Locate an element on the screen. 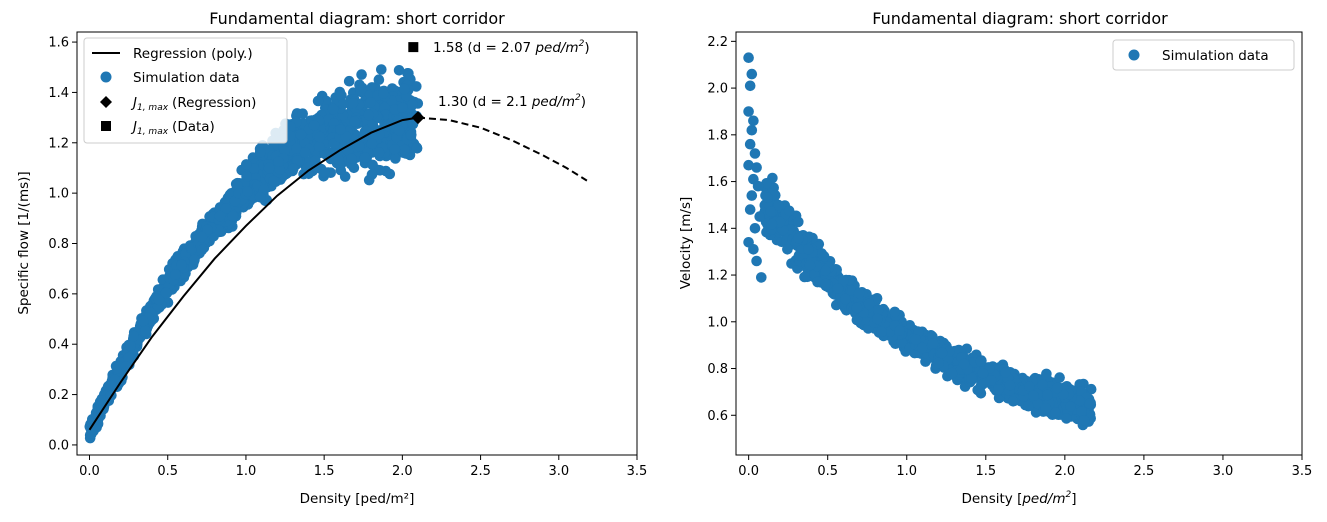  legend-jmax-data: J1, max (Data) is located at coordinates (172, 128).